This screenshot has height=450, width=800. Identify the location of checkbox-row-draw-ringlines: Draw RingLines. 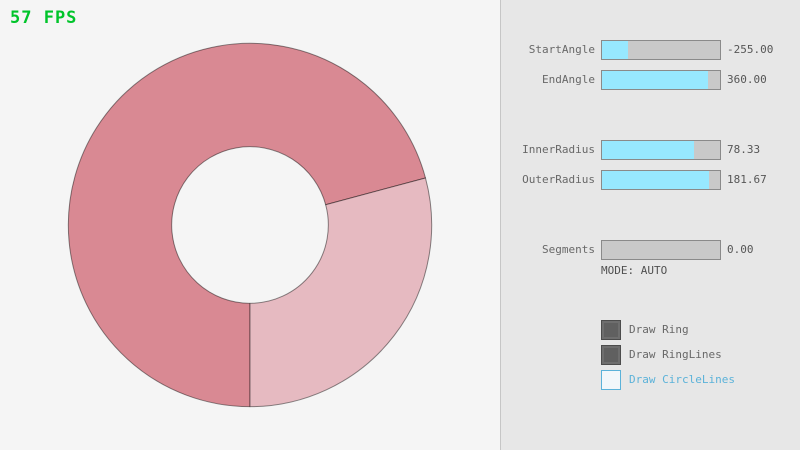
(700, 355).